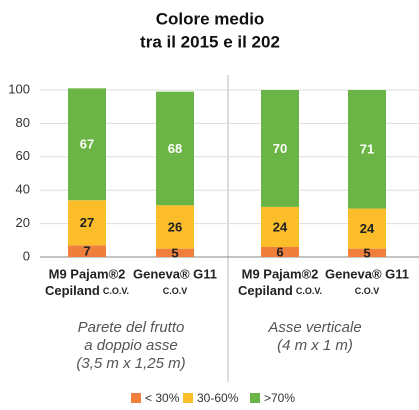 The image size is (419, 410). Describe the element at coordinates (162, 398) in the screenshot. I see `legend-label: < 30%` at that location.